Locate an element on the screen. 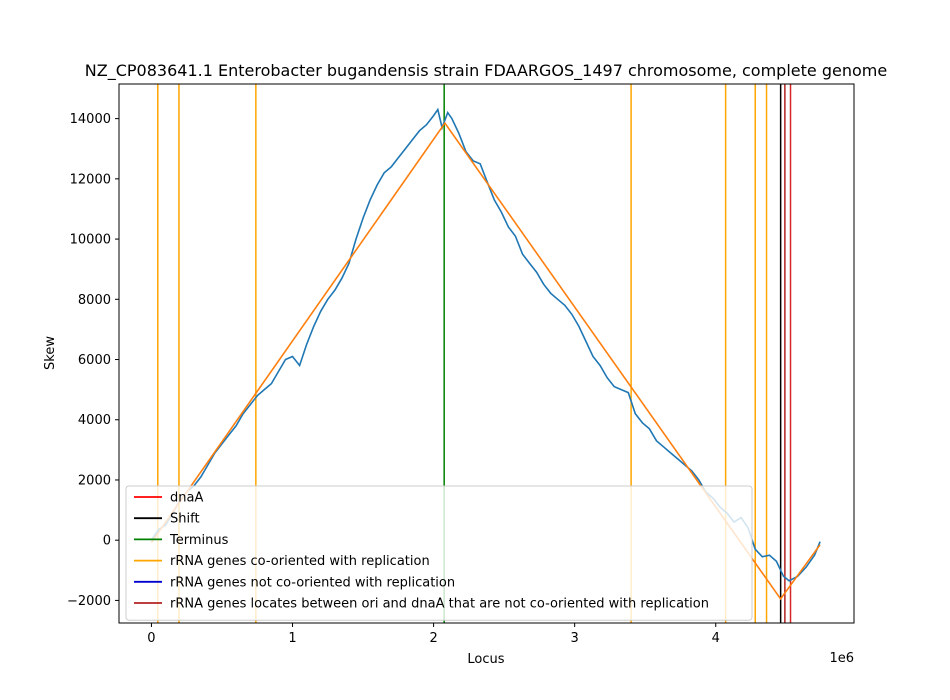  legend-box is located at coordinates (439, 553).